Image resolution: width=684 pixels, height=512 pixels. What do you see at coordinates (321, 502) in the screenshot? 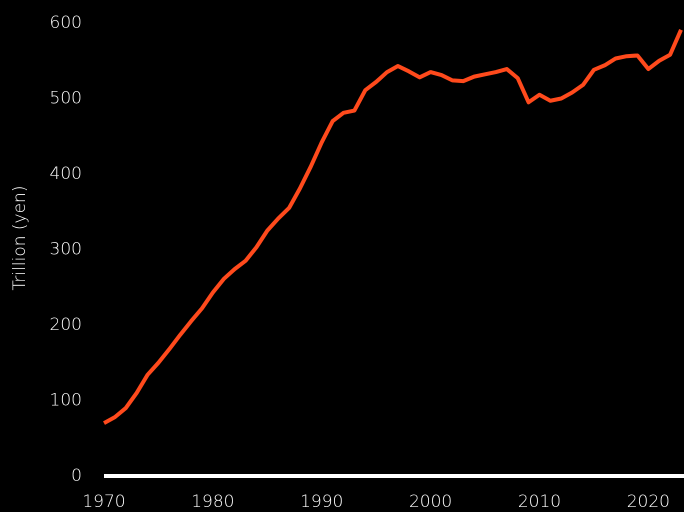
I see `x-tick-label: 1990` at bounding box center [321, 502].